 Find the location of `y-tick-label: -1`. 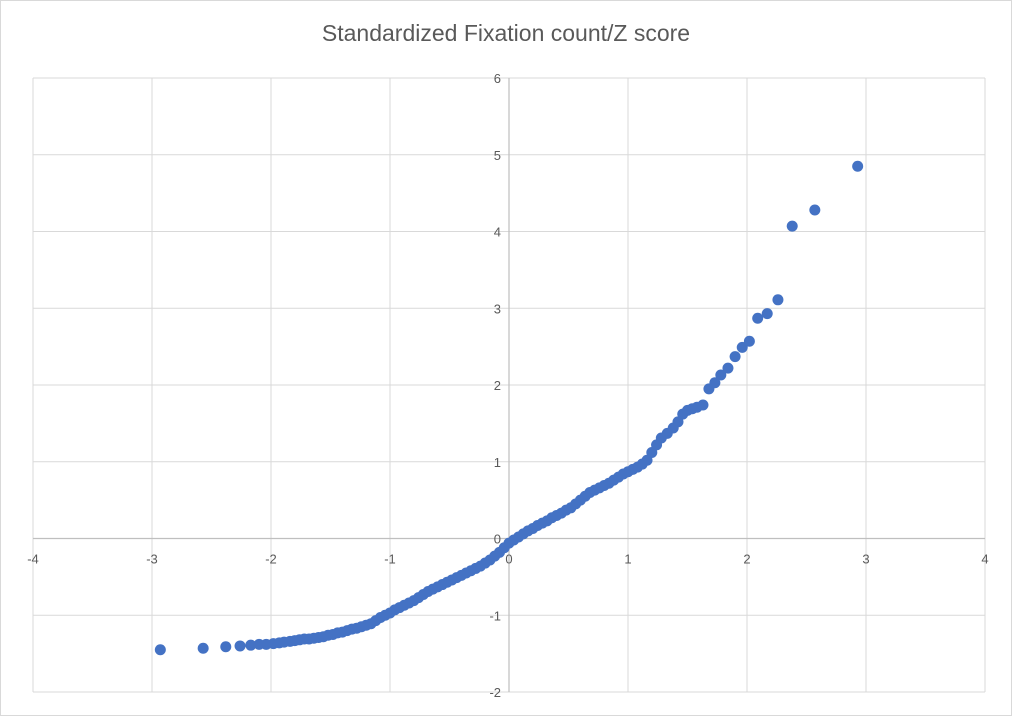

y-tick-label: -1 is located at coordinates (495, 615).